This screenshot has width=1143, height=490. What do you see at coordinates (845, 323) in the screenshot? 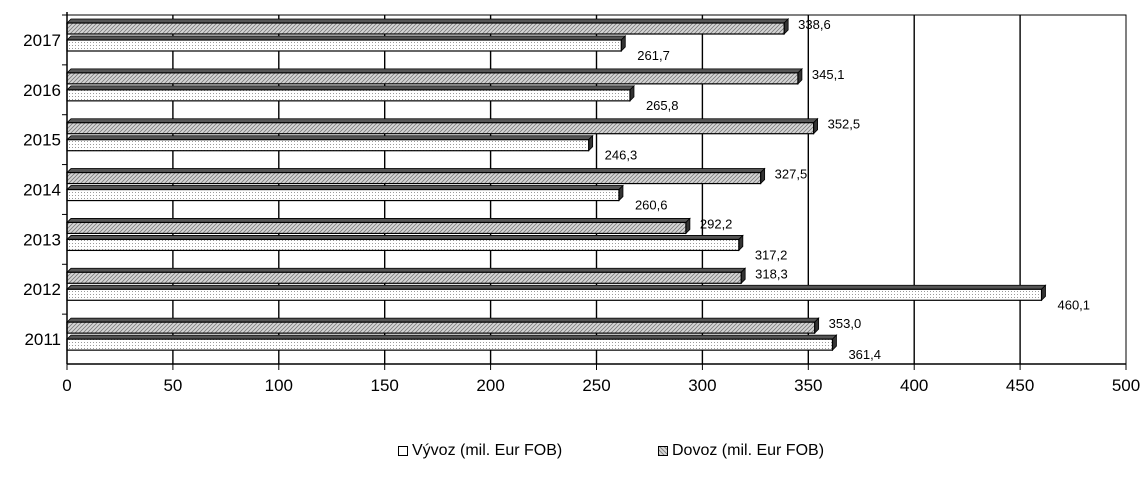
I see `data-label-import: 353,0` at bounding box center [845, 323].